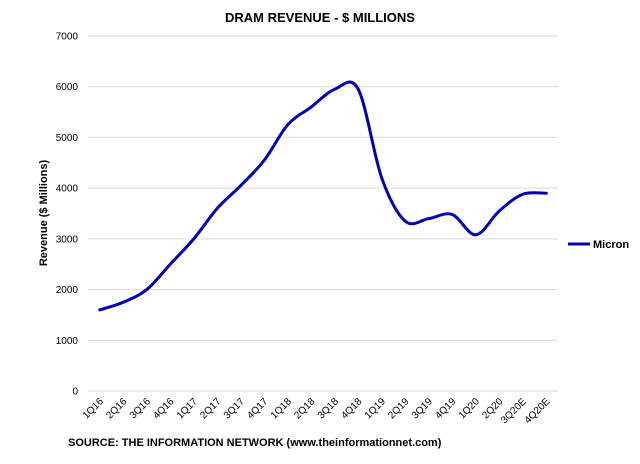 Image resolution: width=640 pixels, height=464 pixels. I want to click on x-tick-label: 3Q18, so click(328, 408).